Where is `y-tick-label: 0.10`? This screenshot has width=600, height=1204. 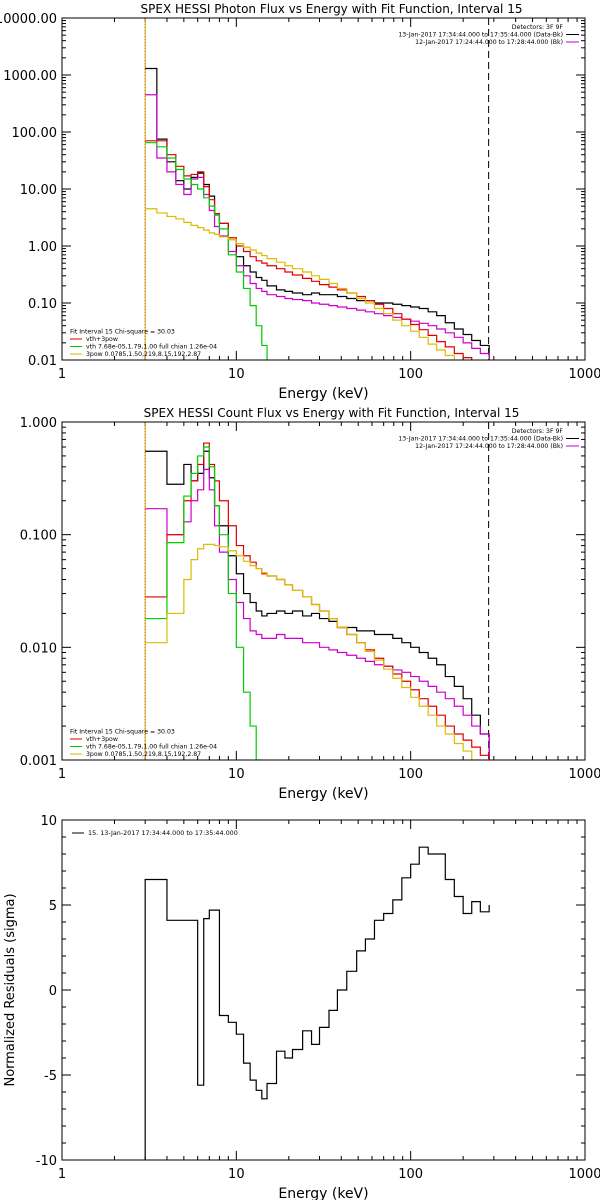 y-tick-label: 0.10 is located at coordinates (42, 304).